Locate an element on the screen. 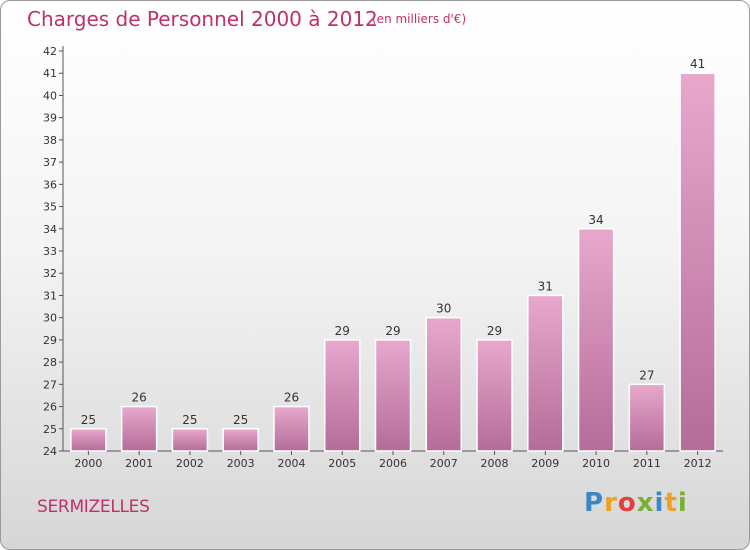 Image resolution: width=750 pixels, height=550 pixels. y-tick-label: 37 is located at coordinates (50, 162).